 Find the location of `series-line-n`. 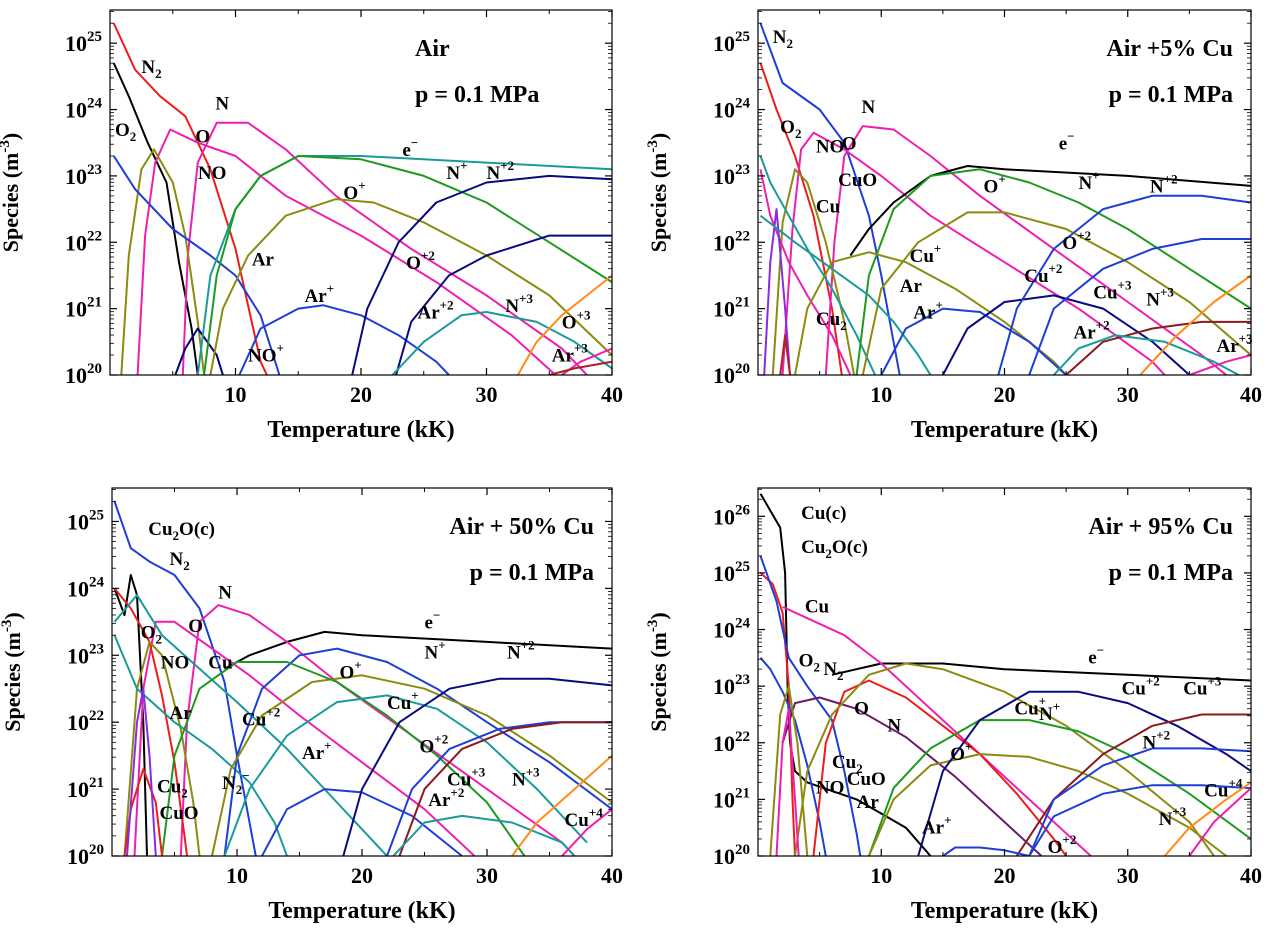

series-line-n is located at coordinates (377, 730).